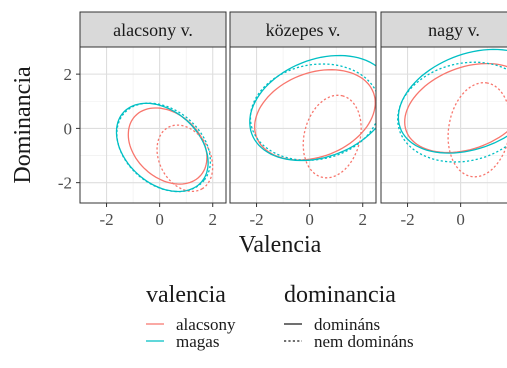  What do you see at coordinates (206, 324) in the screenshot?
I see `legend-label: alacsony` at bounding box center [206, 324].